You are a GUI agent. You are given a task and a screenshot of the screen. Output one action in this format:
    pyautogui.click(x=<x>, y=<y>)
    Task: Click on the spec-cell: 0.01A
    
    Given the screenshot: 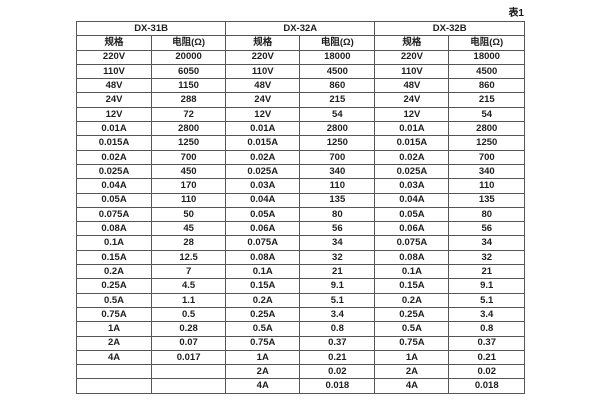 What is the action you would take?
    pyautogui.click(x=263, y=129)
    